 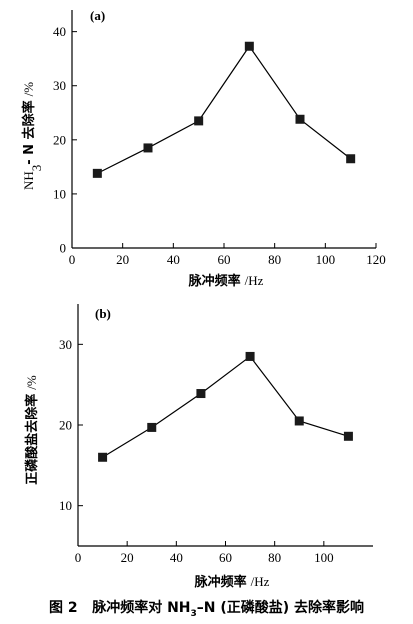 What do you see at coordinates (63, 608) in the screenshot?
I see `figure-caption-label: 图 2` at bounding box center [63, 608].